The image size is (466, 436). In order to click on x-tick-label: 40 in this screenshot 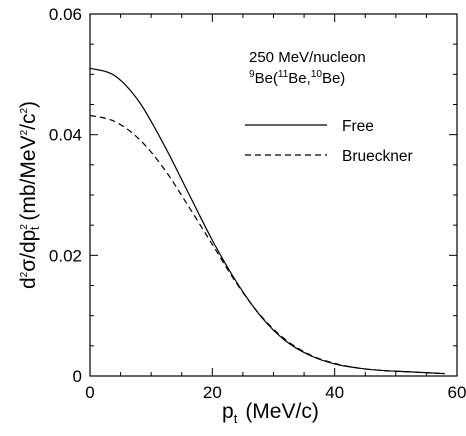, I will do `click(334, 392)`.